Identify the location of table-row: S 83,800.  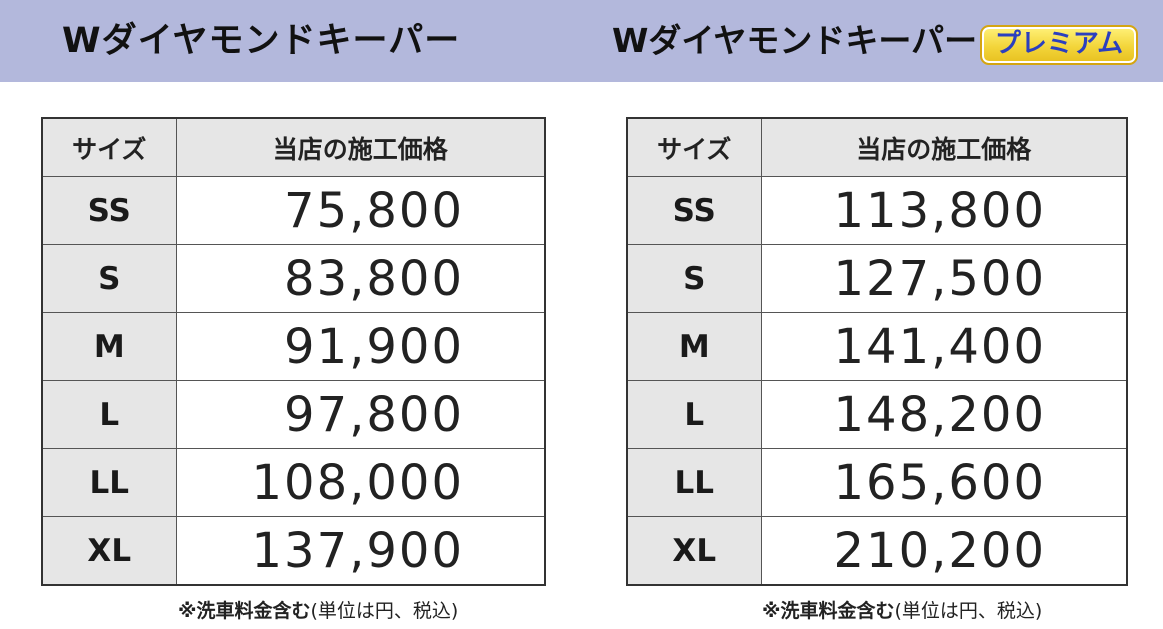
(293, 278).